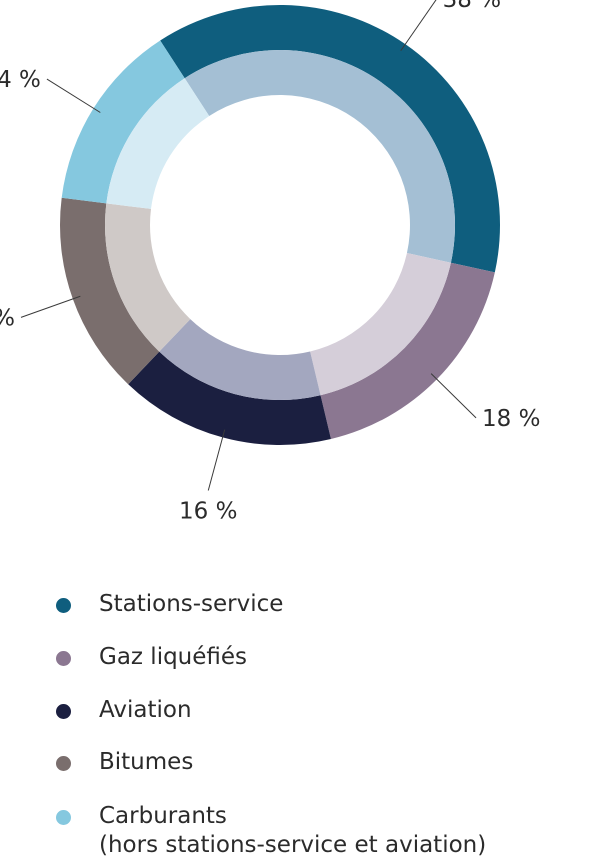 The image size is (608, 863). I want to click on legend-swatch-aviation, so click(63, 711).